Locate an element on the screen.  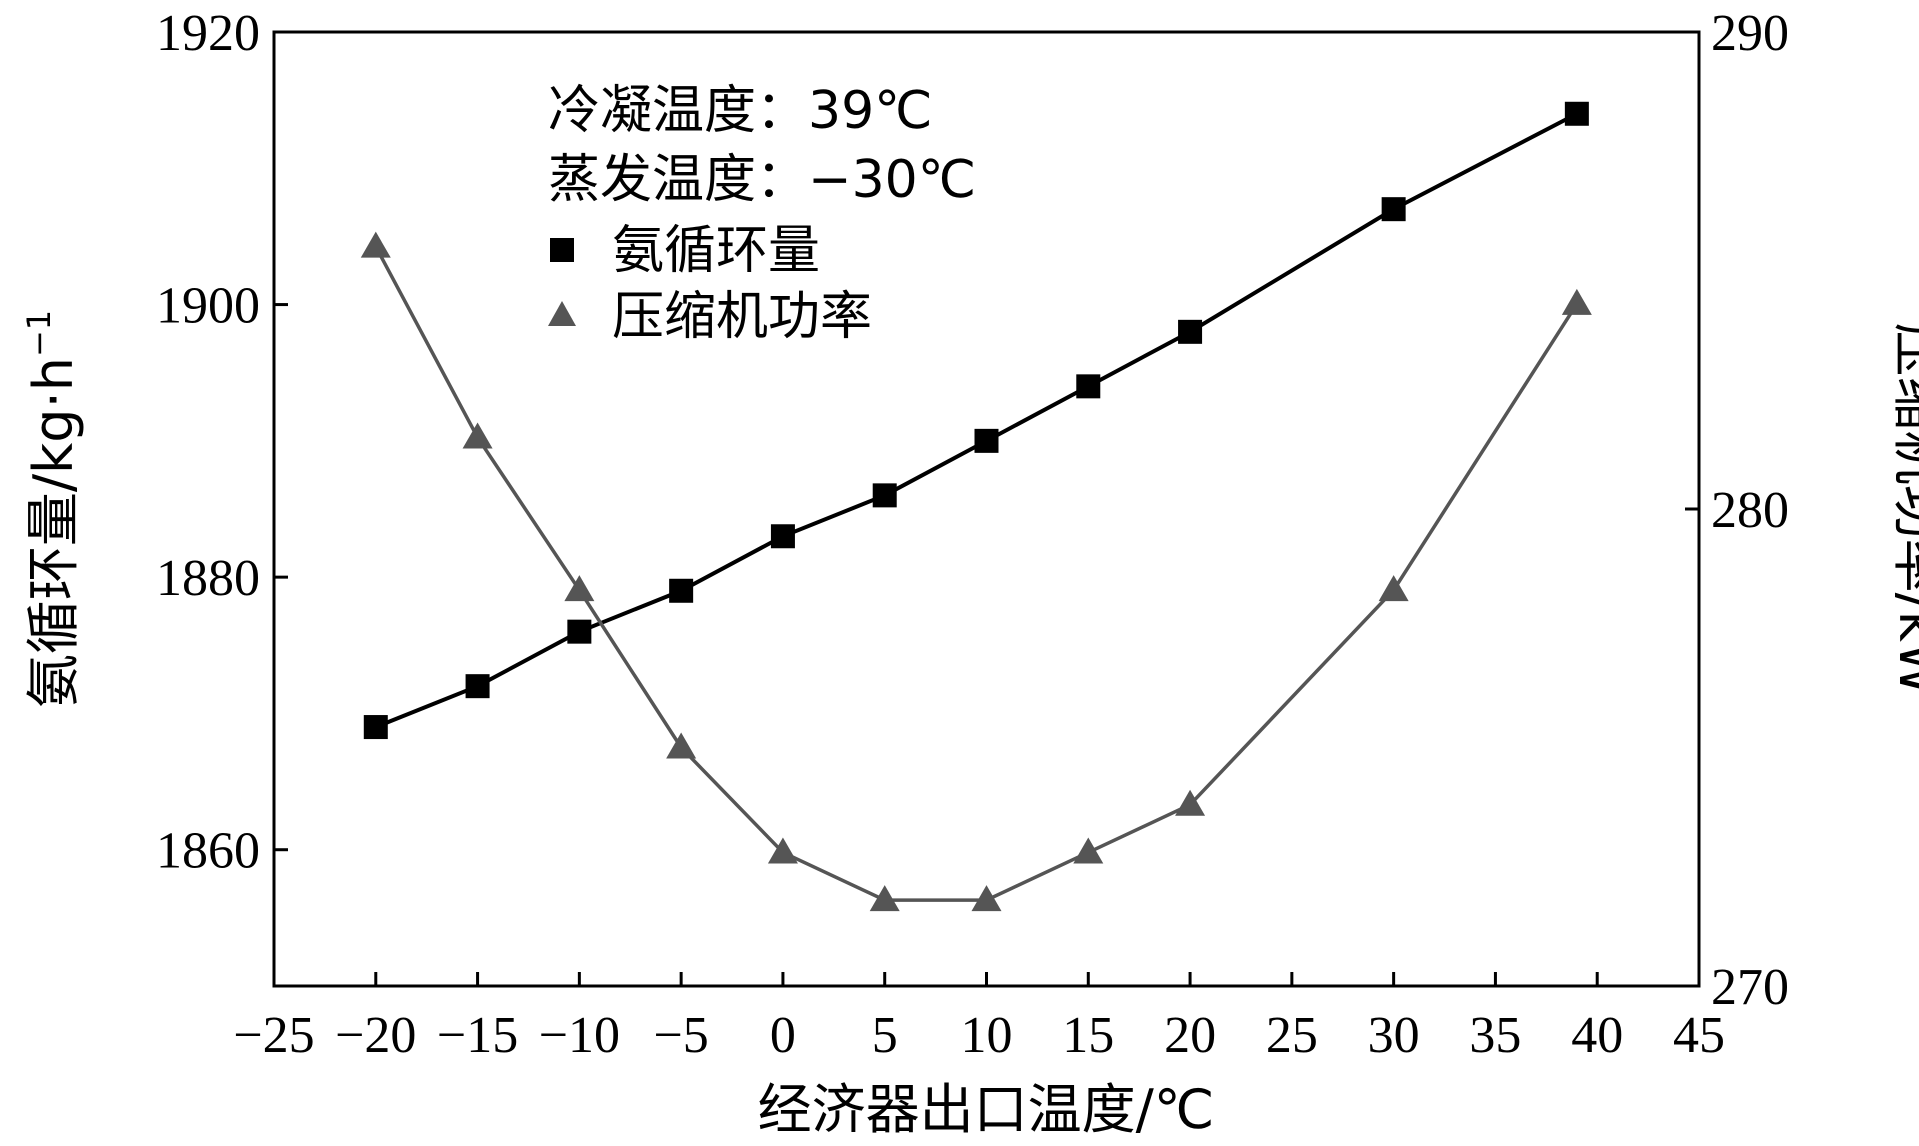
evaporating-temperature-annotation: 蒸发温度：−30℃ is located at coordinates (762, 180).